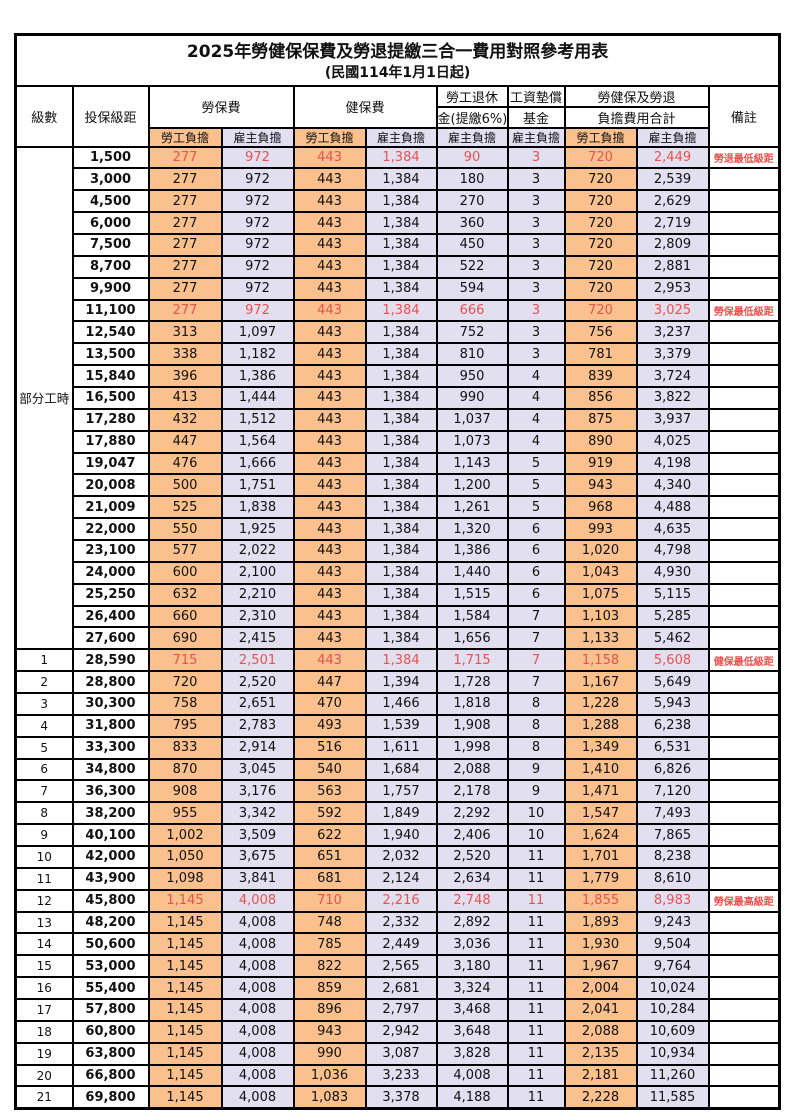 The height and width of the screenshot is (1120, 791). I want to click on pension_employer-cell: 2,088, so click(472, 769).